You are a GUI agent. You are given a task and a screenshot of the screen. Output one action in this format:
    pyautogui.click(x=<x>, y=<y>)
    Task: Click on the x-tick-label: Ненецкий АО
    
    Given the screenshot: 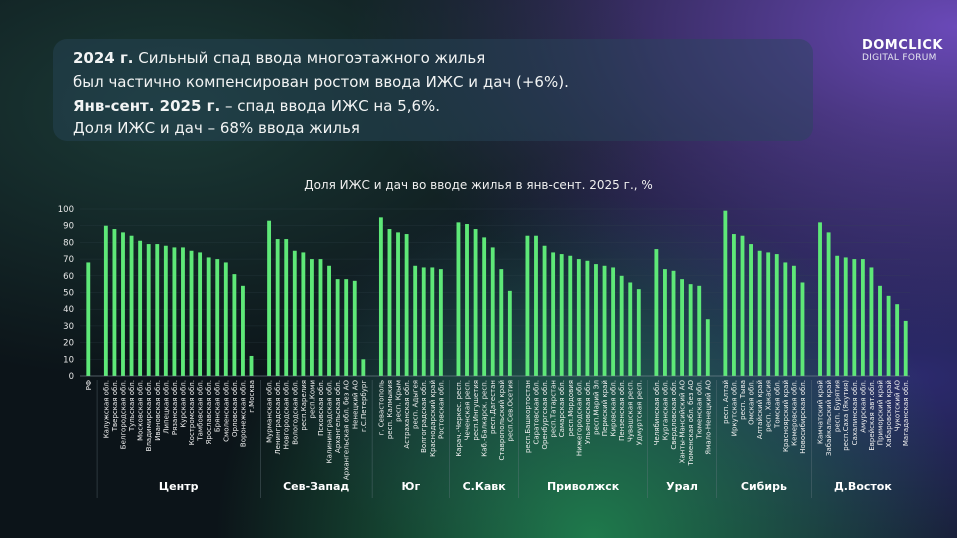 What is the action you would take?
    pyautogui.click(x=355, y=405)
    